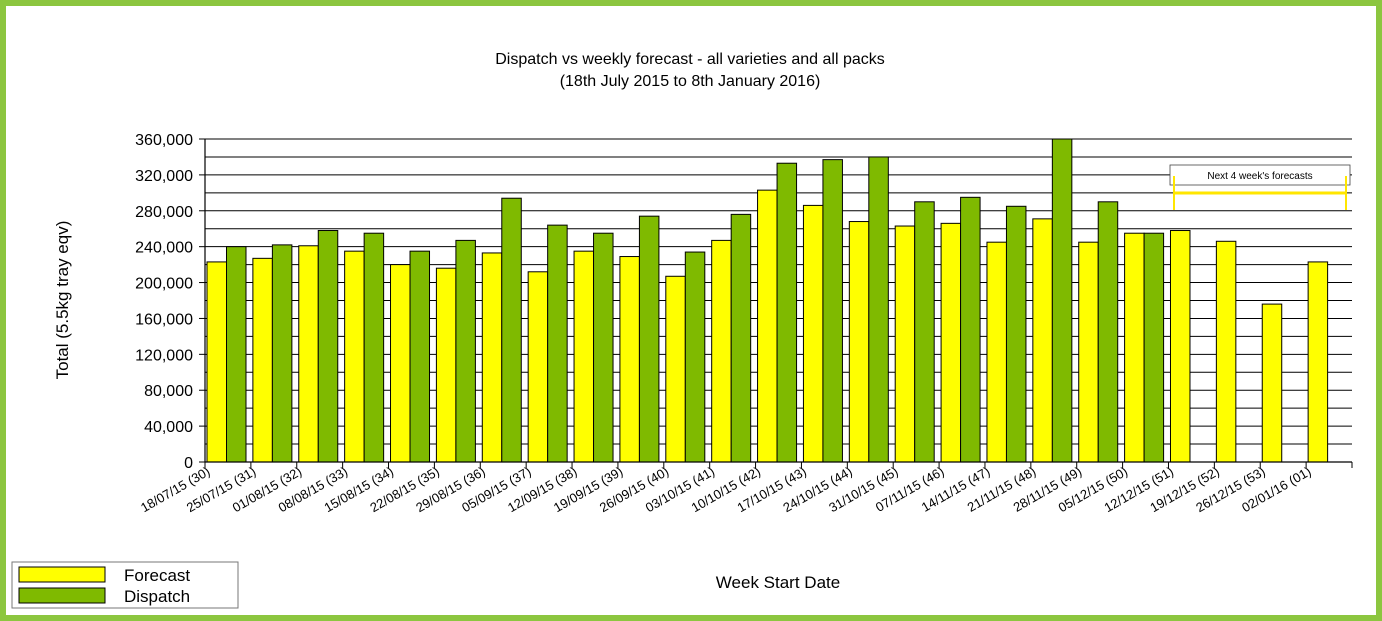  Describe the element at coordinates (164, 284) in the screenshot. I see `y-tick-label: 200,000` at that location.